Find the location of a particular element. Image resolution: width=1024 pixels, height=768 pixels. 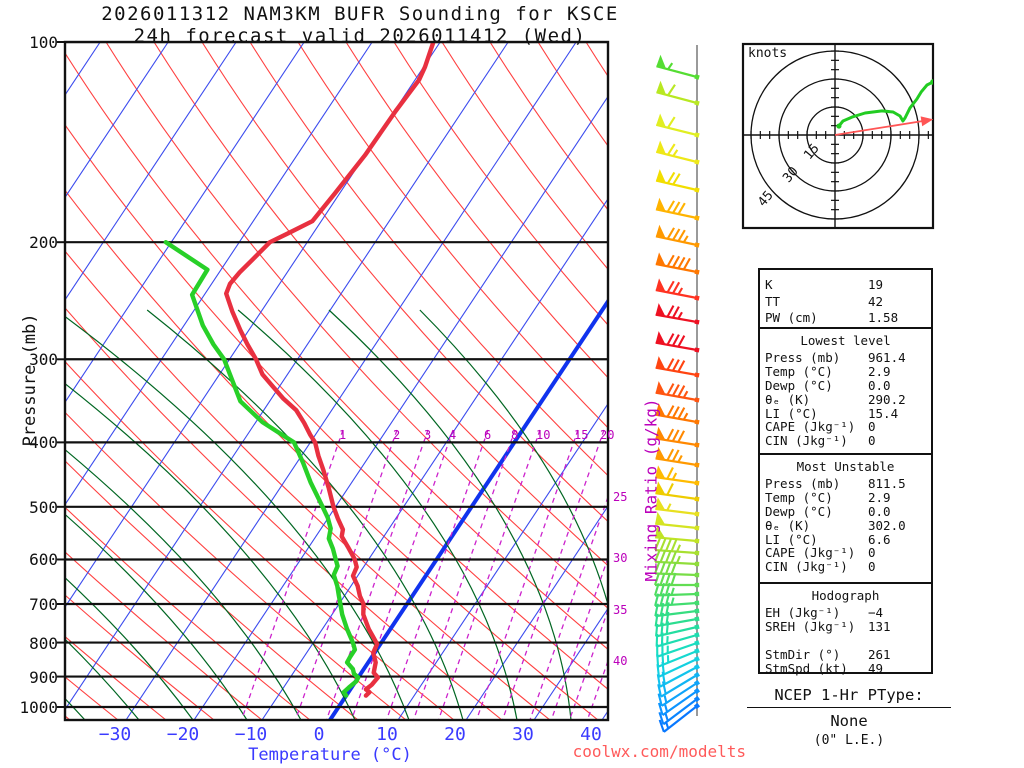

table-row-label: SREH (Jkg⁻¹) is located at coordinates (810, 626).